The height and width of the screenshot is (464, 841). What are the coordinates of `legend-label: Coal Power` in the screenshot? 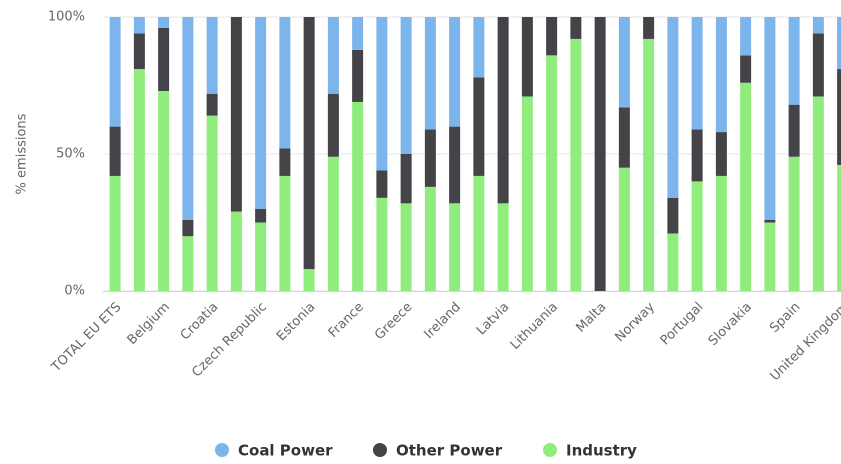 It's located at (285, 451).